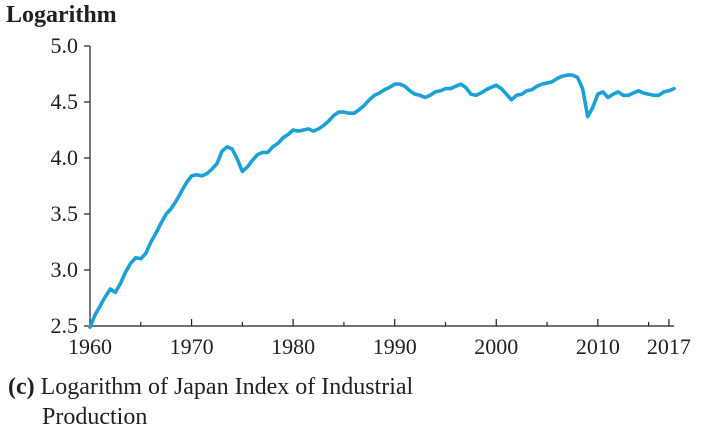 The width and height of the screenshot is (702, 439). What do you see at coordinates (90, 346) in the screenshot?
I see `x-tick-label: 1960` at bounding box center [90, 346].